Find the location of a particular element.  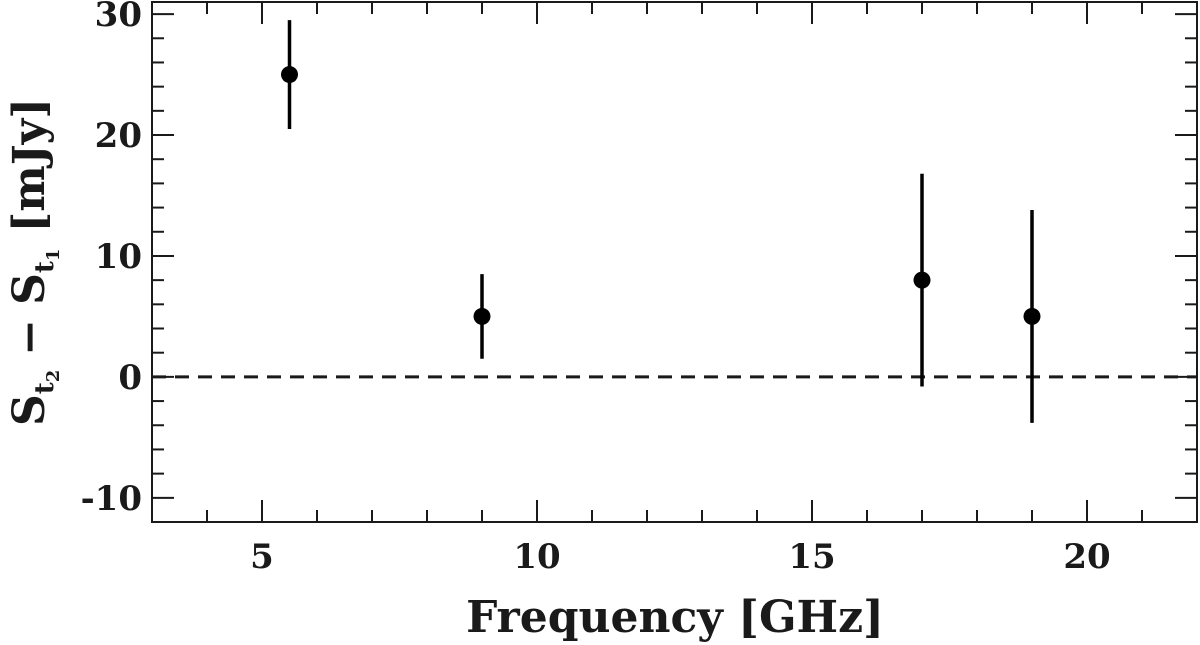

y-axis-title: St2−St1[mJy] is located at coordinates (34, 262).